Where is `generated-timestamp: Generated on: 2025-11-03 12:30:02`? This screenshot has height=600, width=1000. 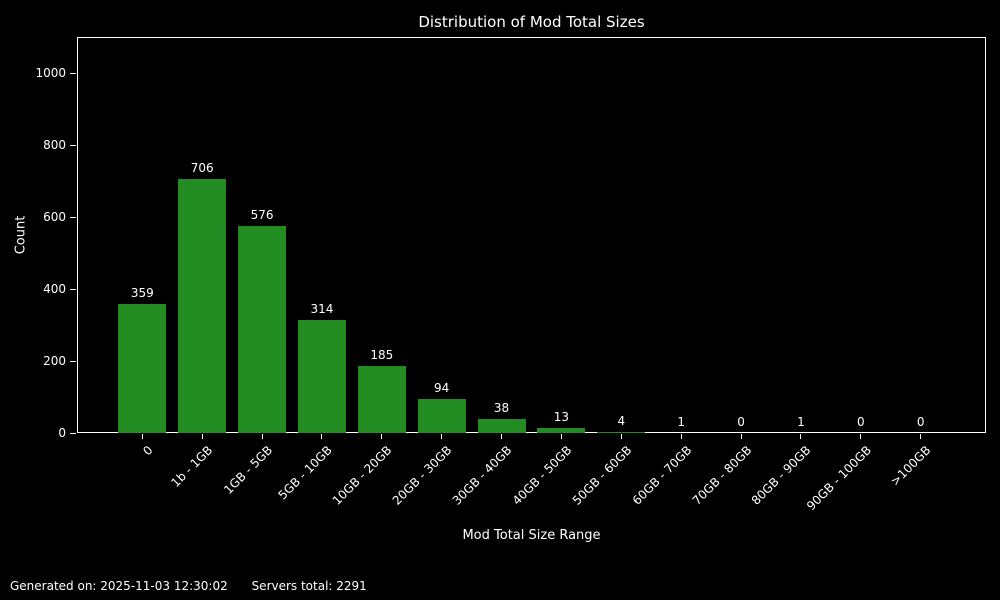
generated-timestamp: Generated on: 2025-11-03 12:30:02 is located at coordinates (119, 586).